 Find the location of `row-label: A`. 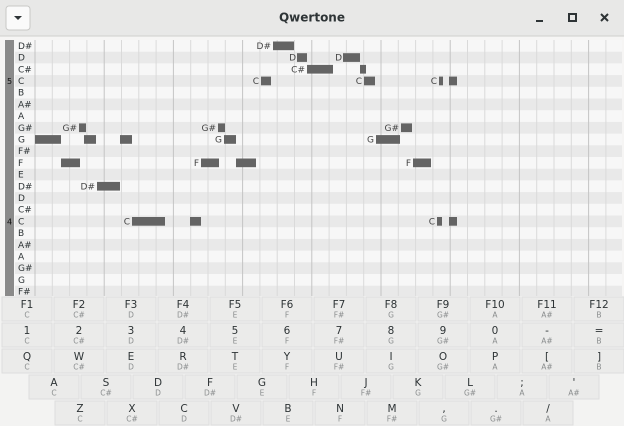

row-label: A is located at coordinates (21, 117).